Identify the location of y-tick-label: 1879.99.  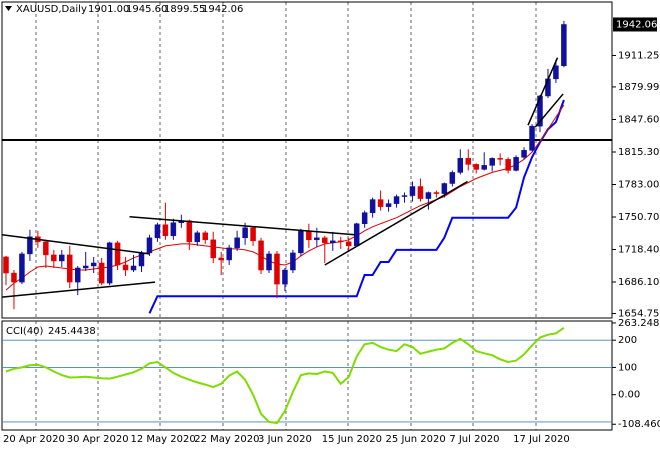
(638, 87).